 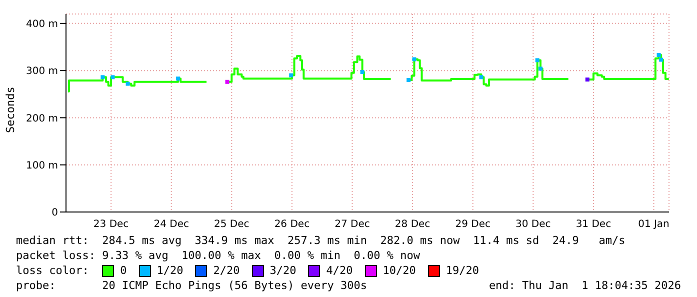 What do you see at coordinates (399, 270) in the screenshot?
I see `legend-label: 10/20` at bounding box center [399, 270].